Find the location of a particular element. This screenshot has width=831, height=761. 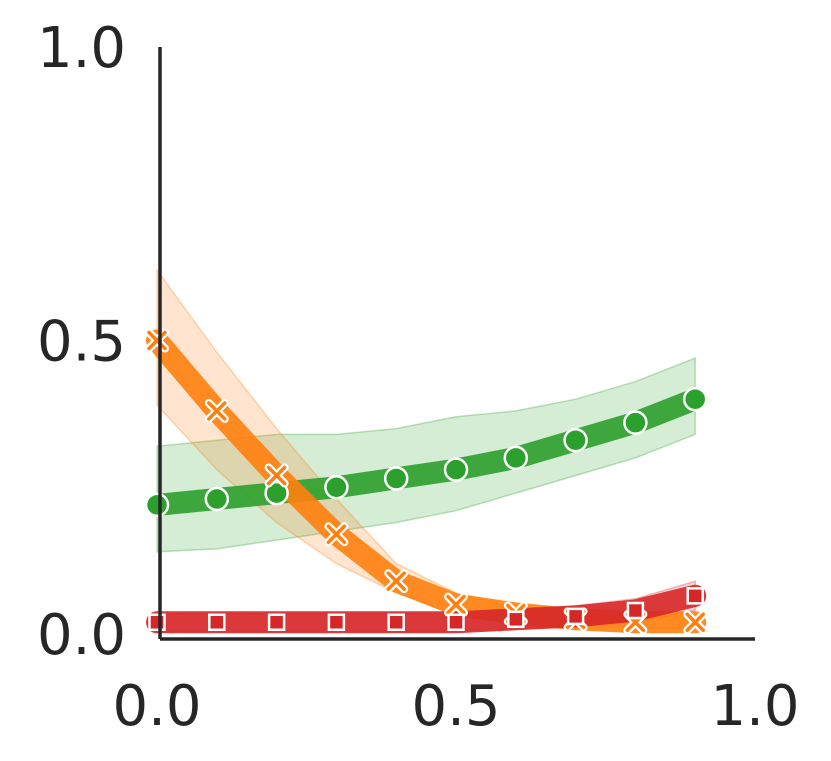

x-tick-label: 0.5 is located at coordinates (455, 706).